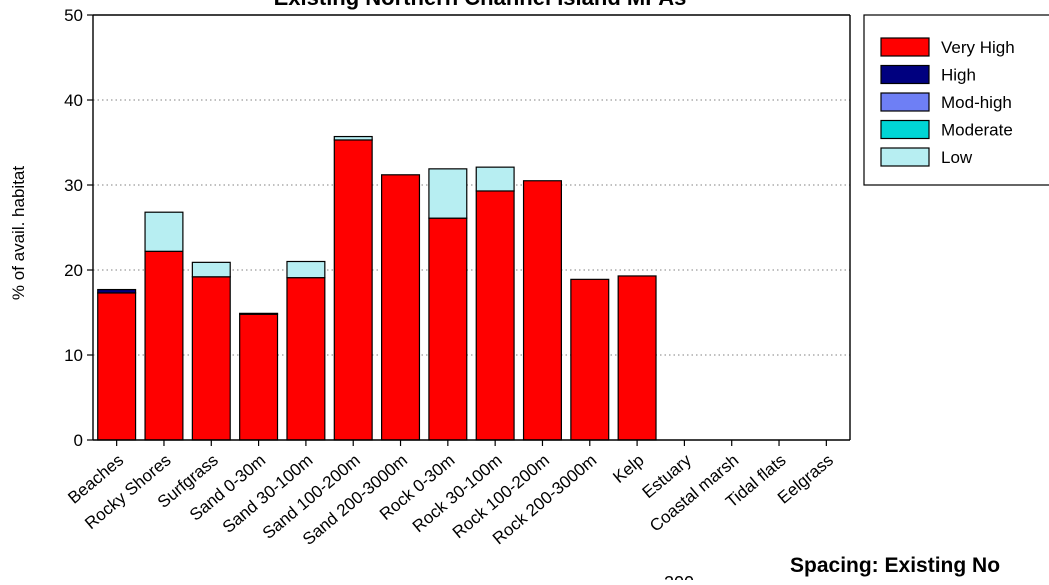  Describe the element at coordinates (895, 565) in the screenshot. I see `footer-title: Spacing: Existing No` at that location.